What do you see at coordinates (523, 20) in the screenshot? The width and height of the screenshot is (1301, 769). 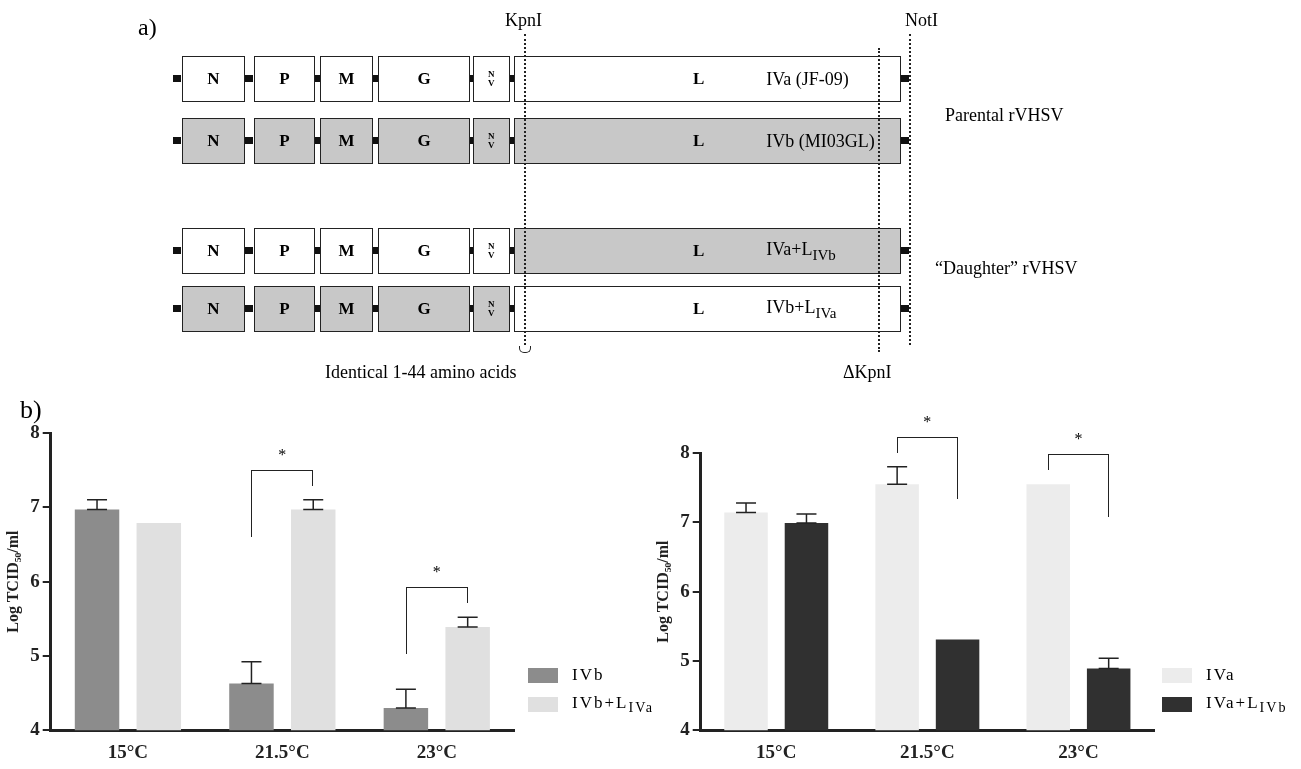 I see `text: KpnI` at bounding box center [523, 20].